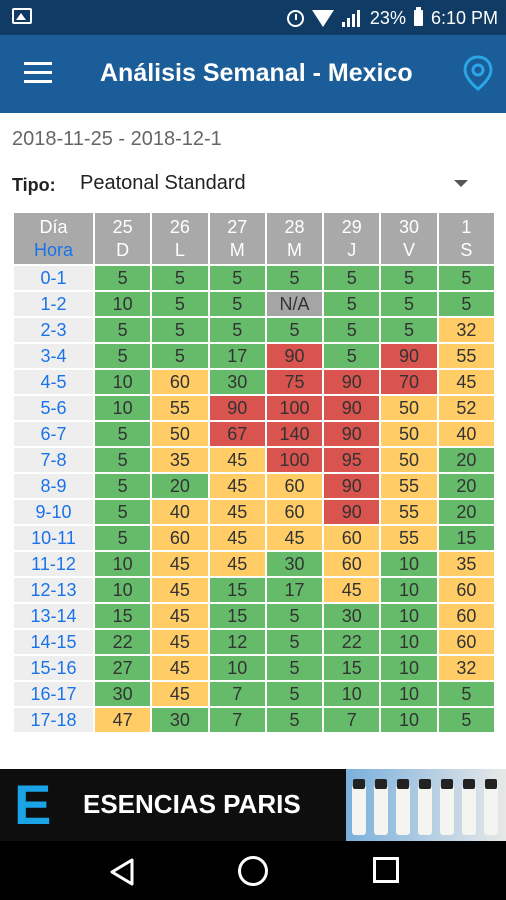  I want to click on table-row: 1-2 10 5 5 N/A 5 5 5, so click(254, 304).